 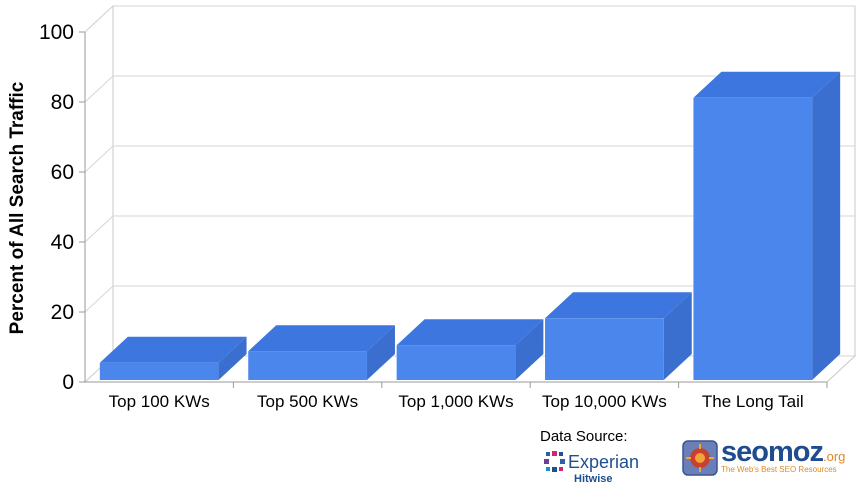 What do you see at coordinates (99, 194) in the screenshot?
I see `left-wall` at bounding box center [99, 194].